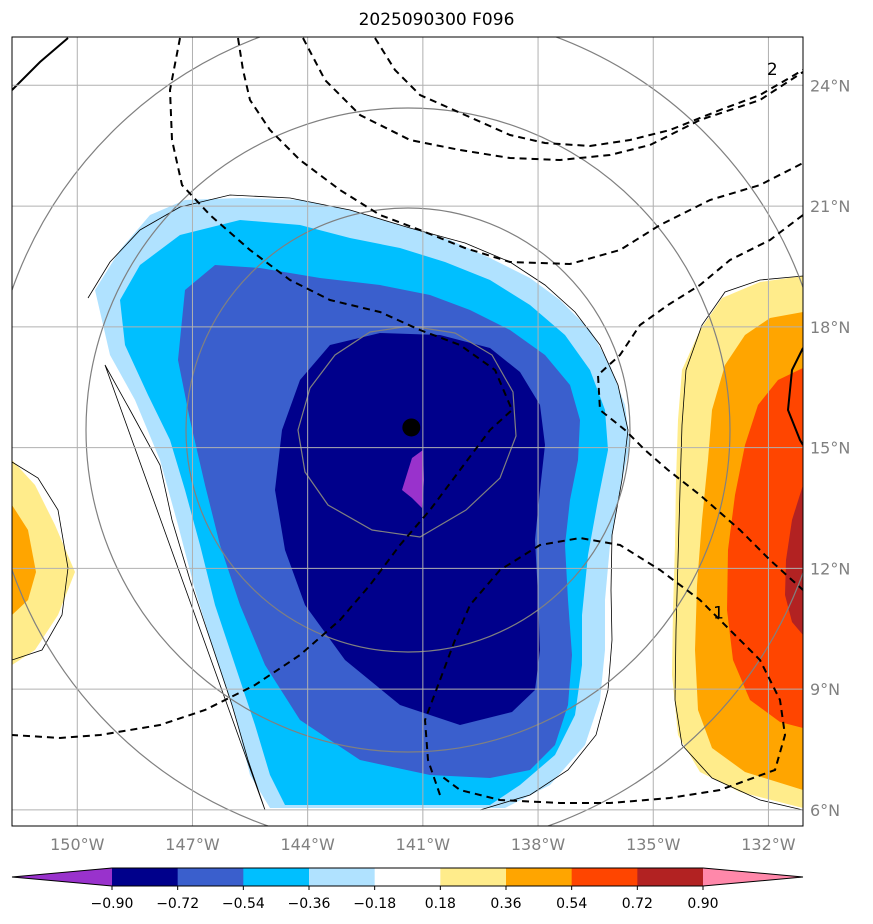  What do you see at coordinates (830, 568) in the screenshot?
I see `lat-tick-label: 12°N` at bounding box center [830, 568].